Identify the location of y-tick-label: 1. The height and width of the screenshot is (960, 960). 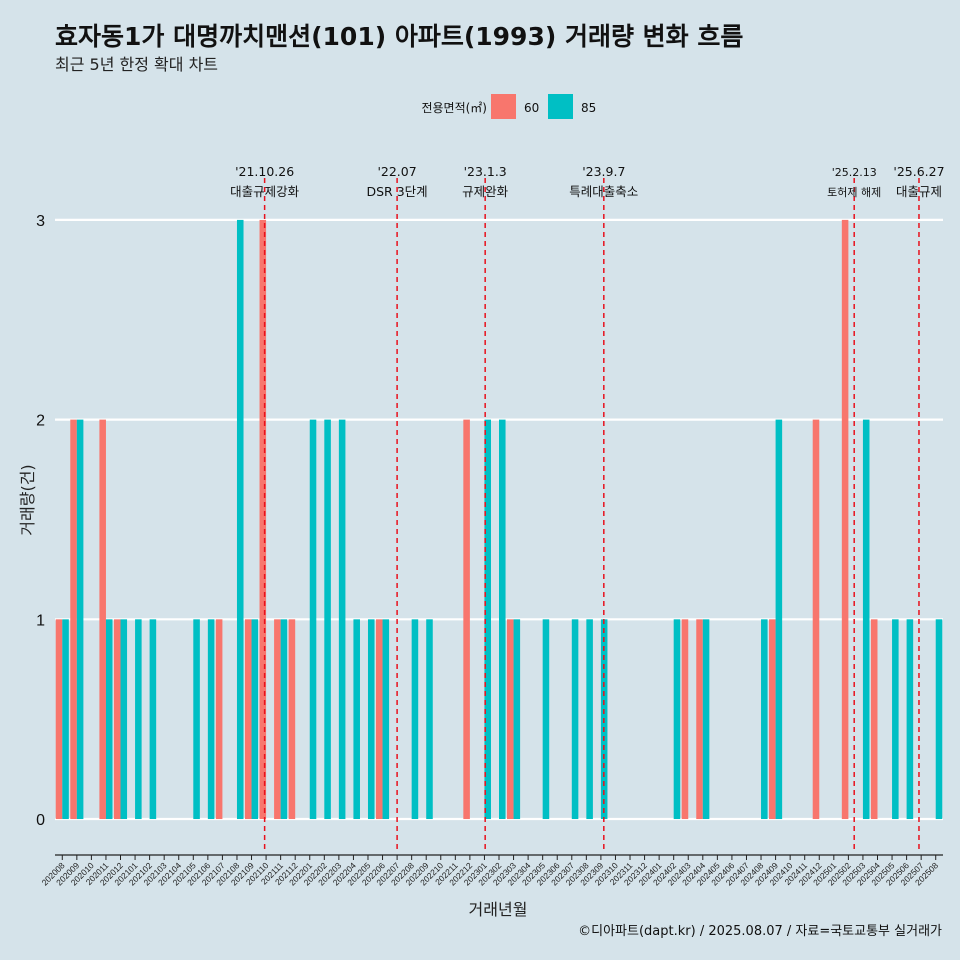
(40, 620).